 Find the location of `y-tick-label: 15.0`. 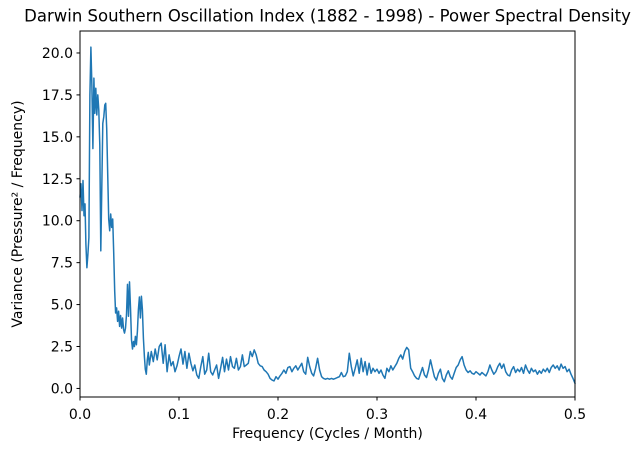

y-tick-label: 15.0 is located at coordinates (57, 138).